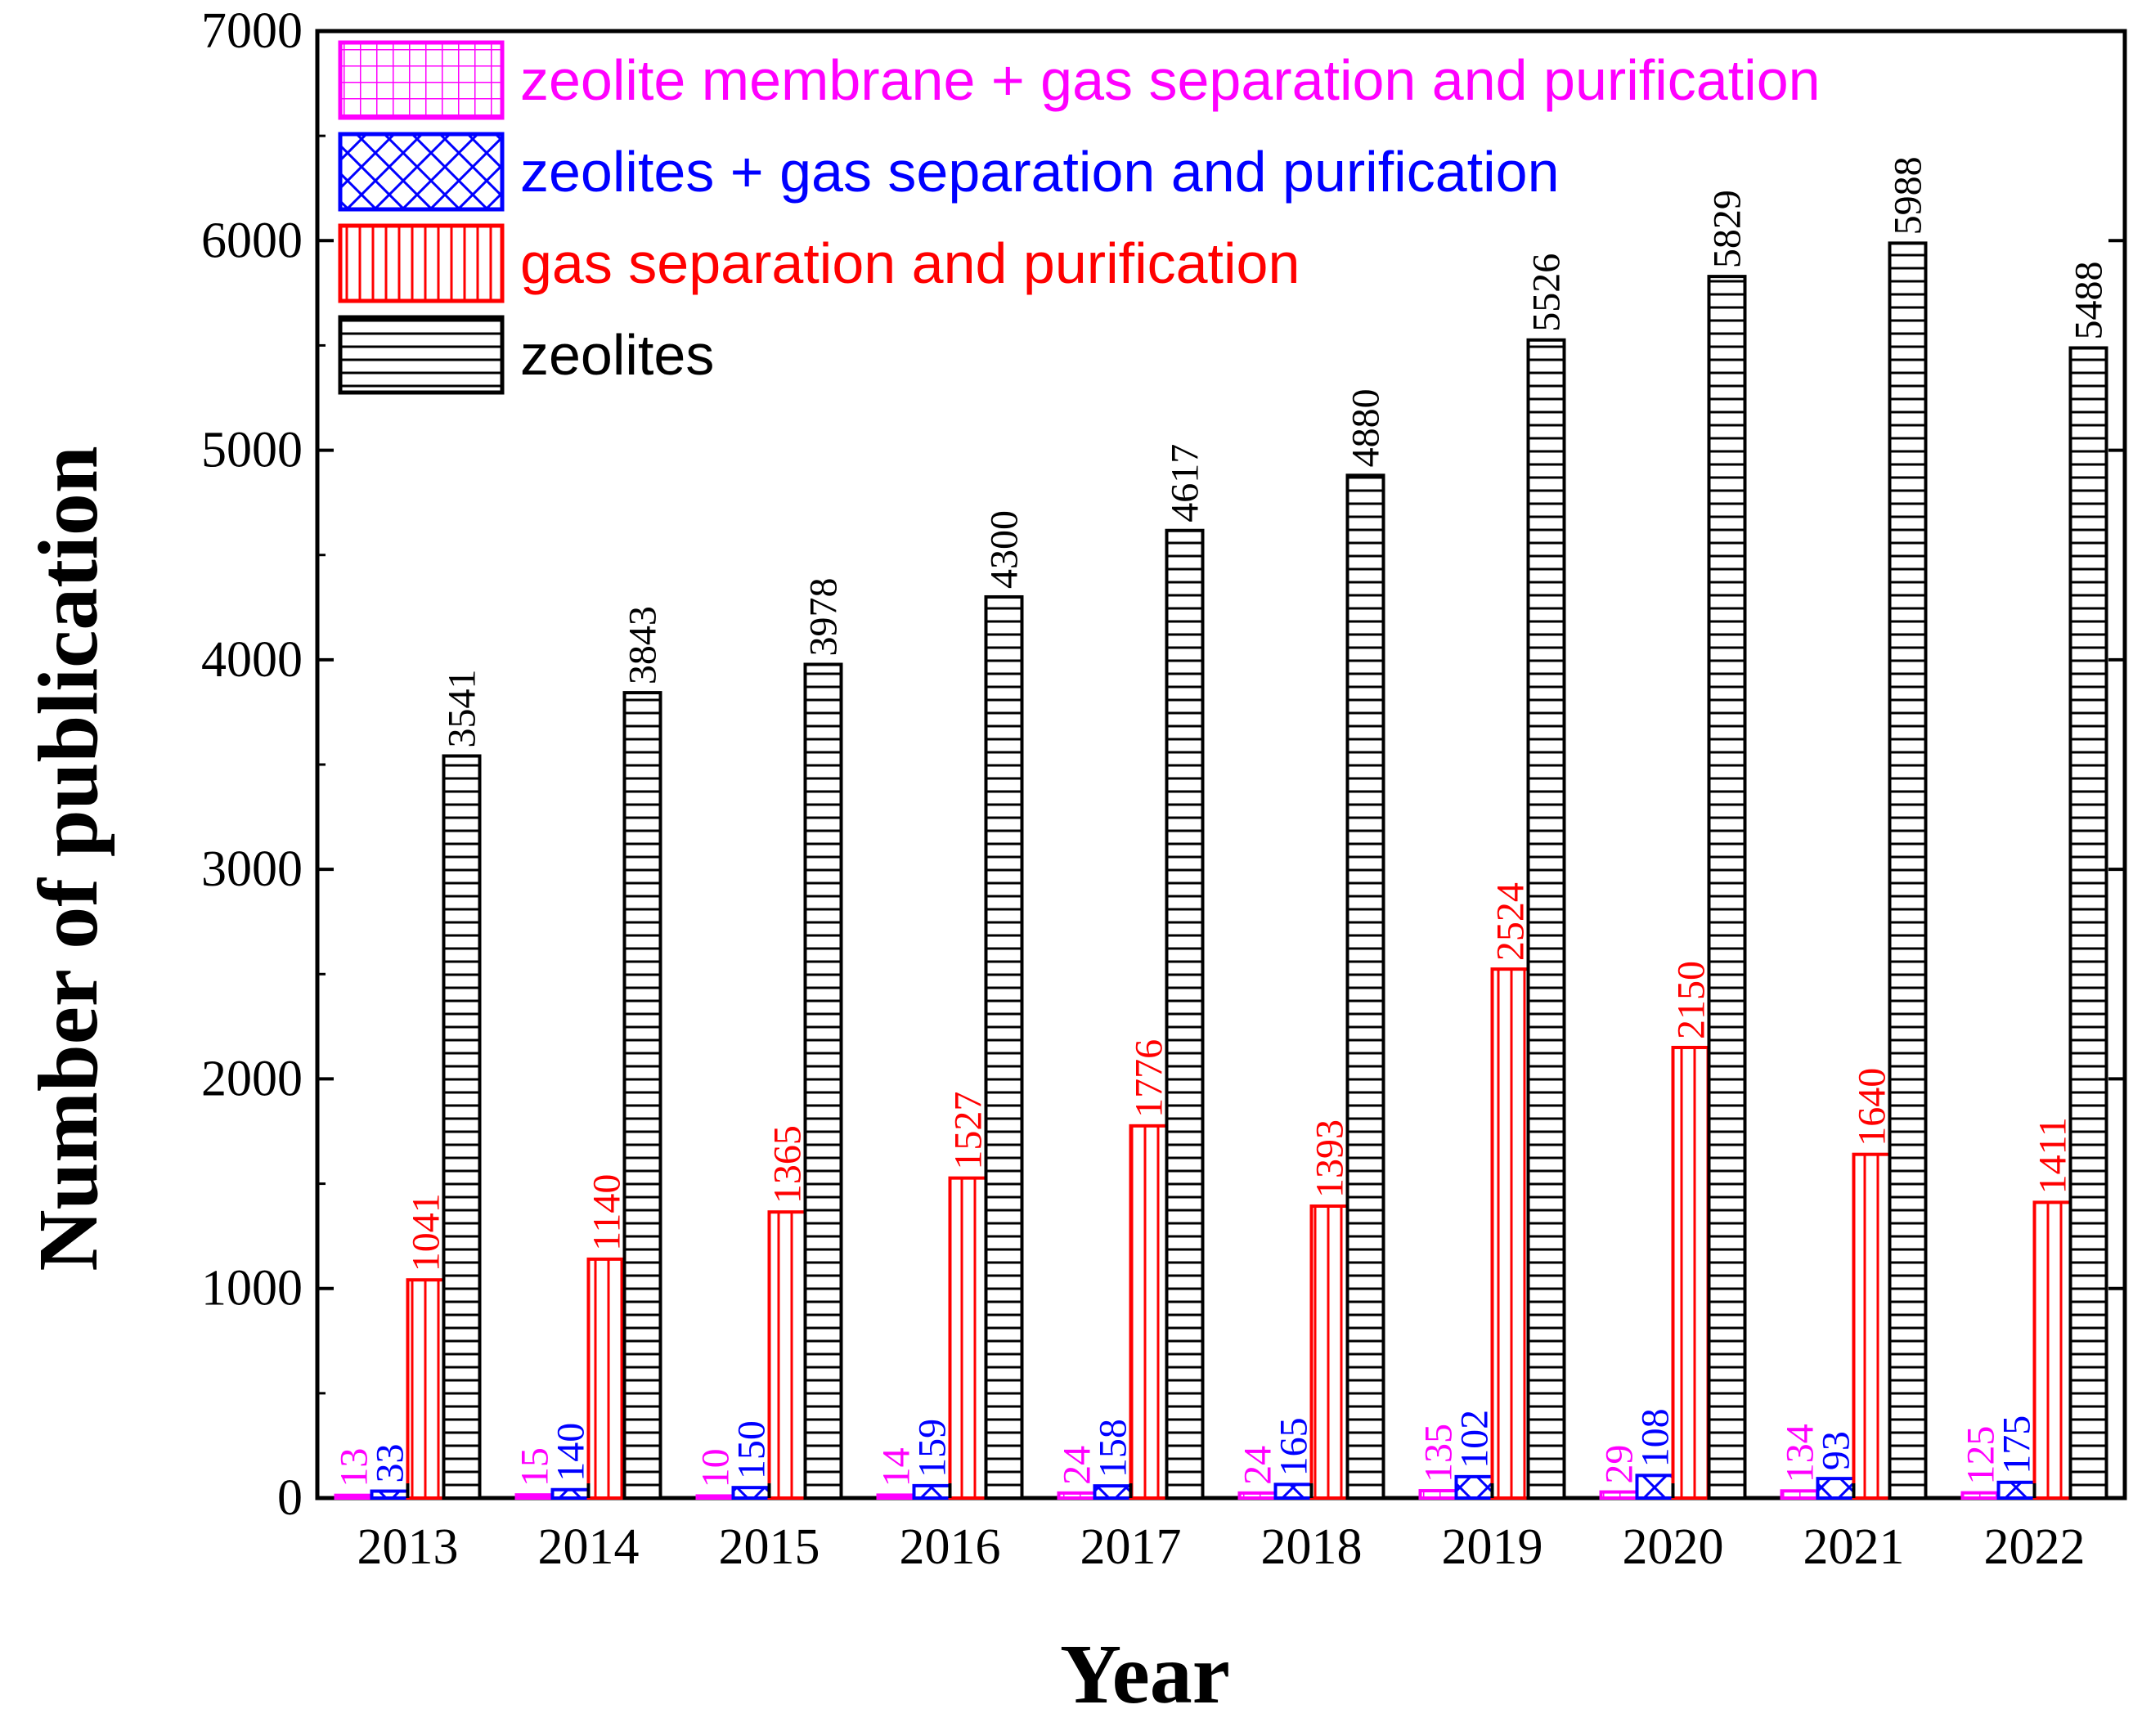 This screenshot has width=2151, height=1736. Describe the element at coordinates (421, 80) in the screenshot. I see `legend-swatch-grid` at that location.